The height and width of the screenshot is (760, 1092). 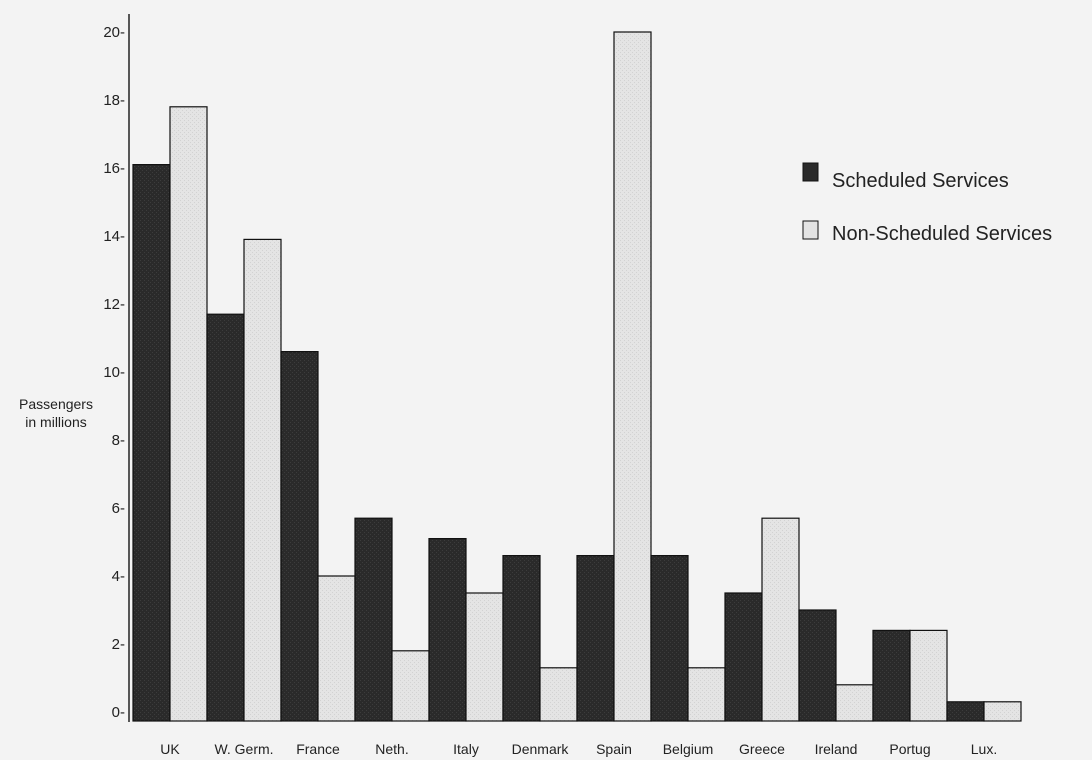 What do you see at coordinates (836, 749) in the screenshot?
I see `x-category-label-ireland: Ireland` at bounding box center [836, 749].